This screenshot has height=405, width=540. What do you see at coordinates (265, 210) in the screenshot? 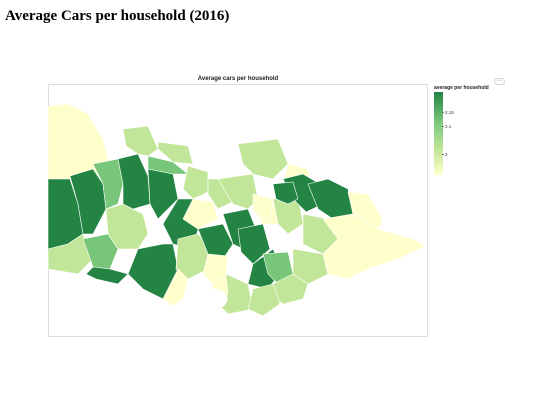
I see `region-ne-border` at bounding box center [265, 210].